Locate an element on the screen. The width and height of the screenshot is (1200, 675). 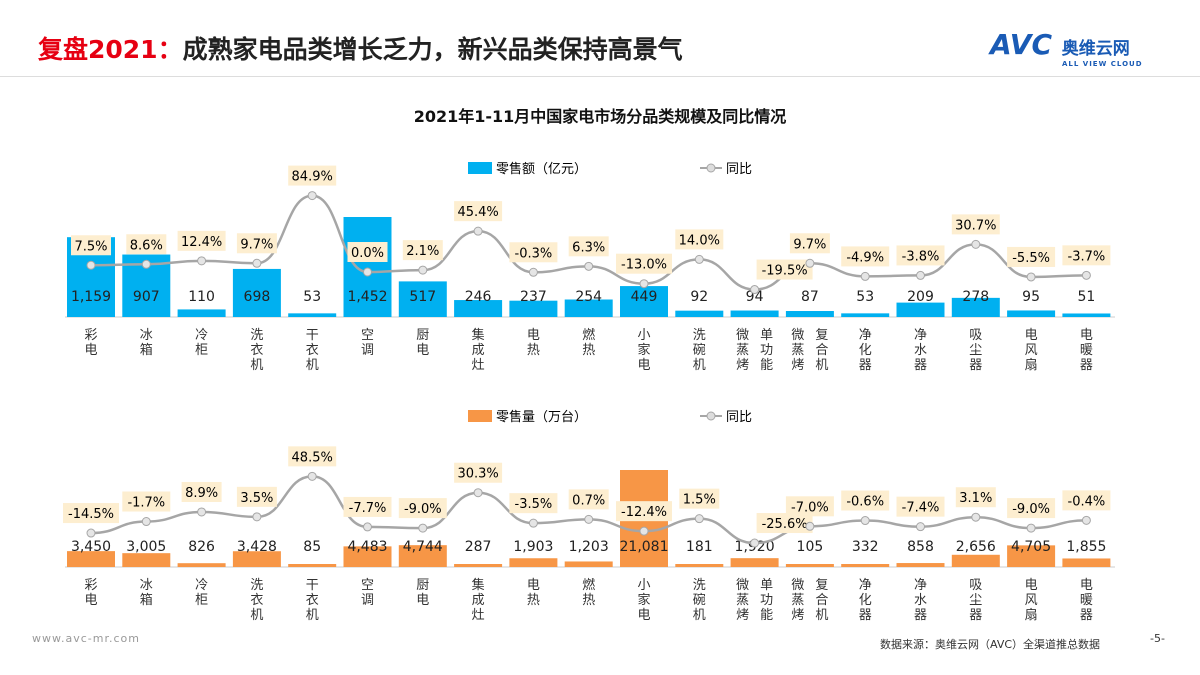
category-label: 器 is located at coordinates (920, 615).